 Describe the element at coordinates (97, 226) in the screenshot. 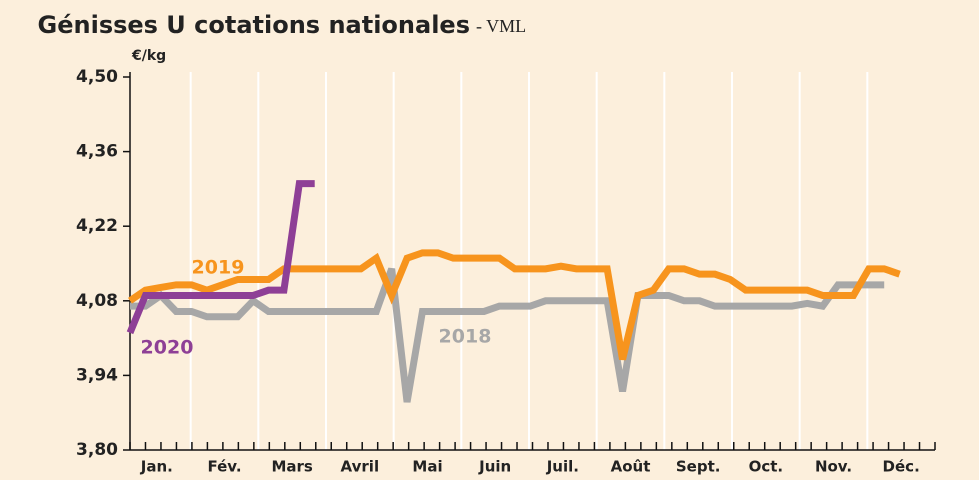

I see `y-tick-label: 4,22` at that location.